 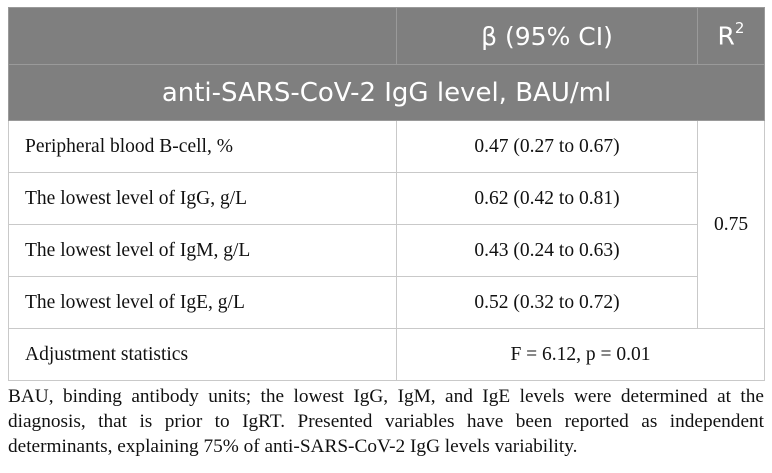 I want to click on header-r2-label: R, so click(x=726, y=36).